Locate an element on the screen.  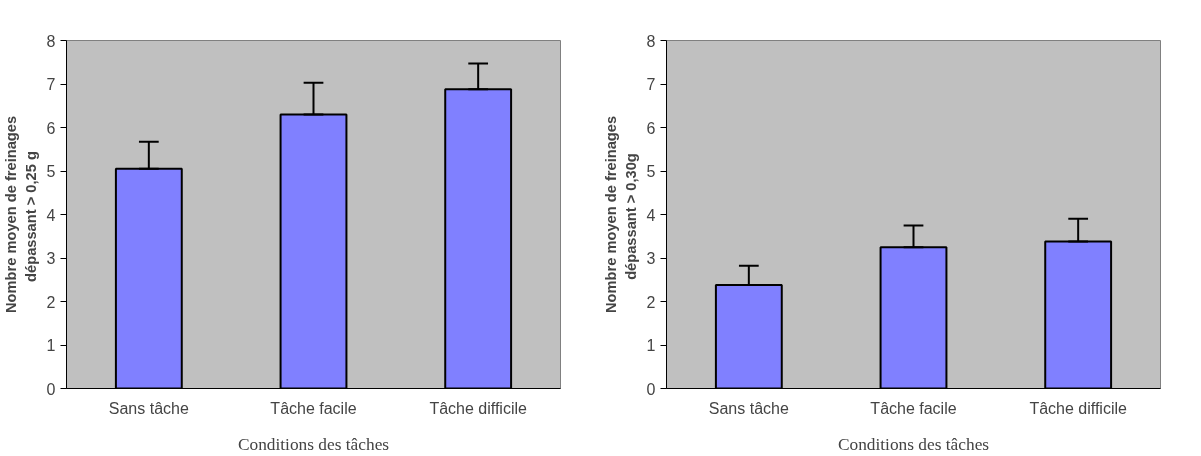
y-axis-title: Nombre moyen de freinages dépassant > 0,30g is located at coordinates (621, 214).